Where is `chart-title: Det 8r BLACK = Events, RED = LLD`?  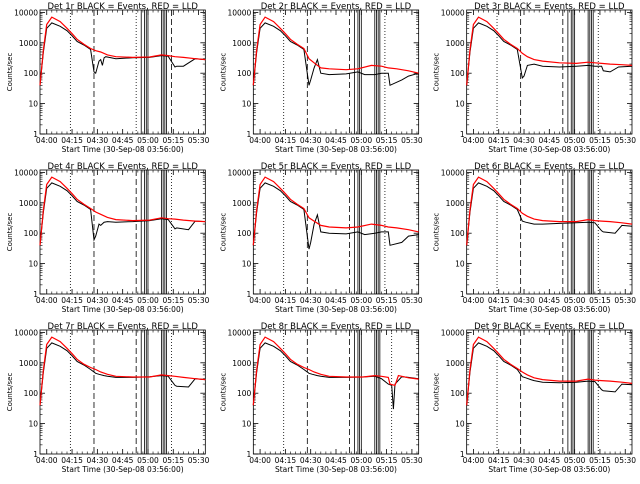 chart-title: Det 8r BLACK = Events, RED = LLD is located at coordinates (336, 327).